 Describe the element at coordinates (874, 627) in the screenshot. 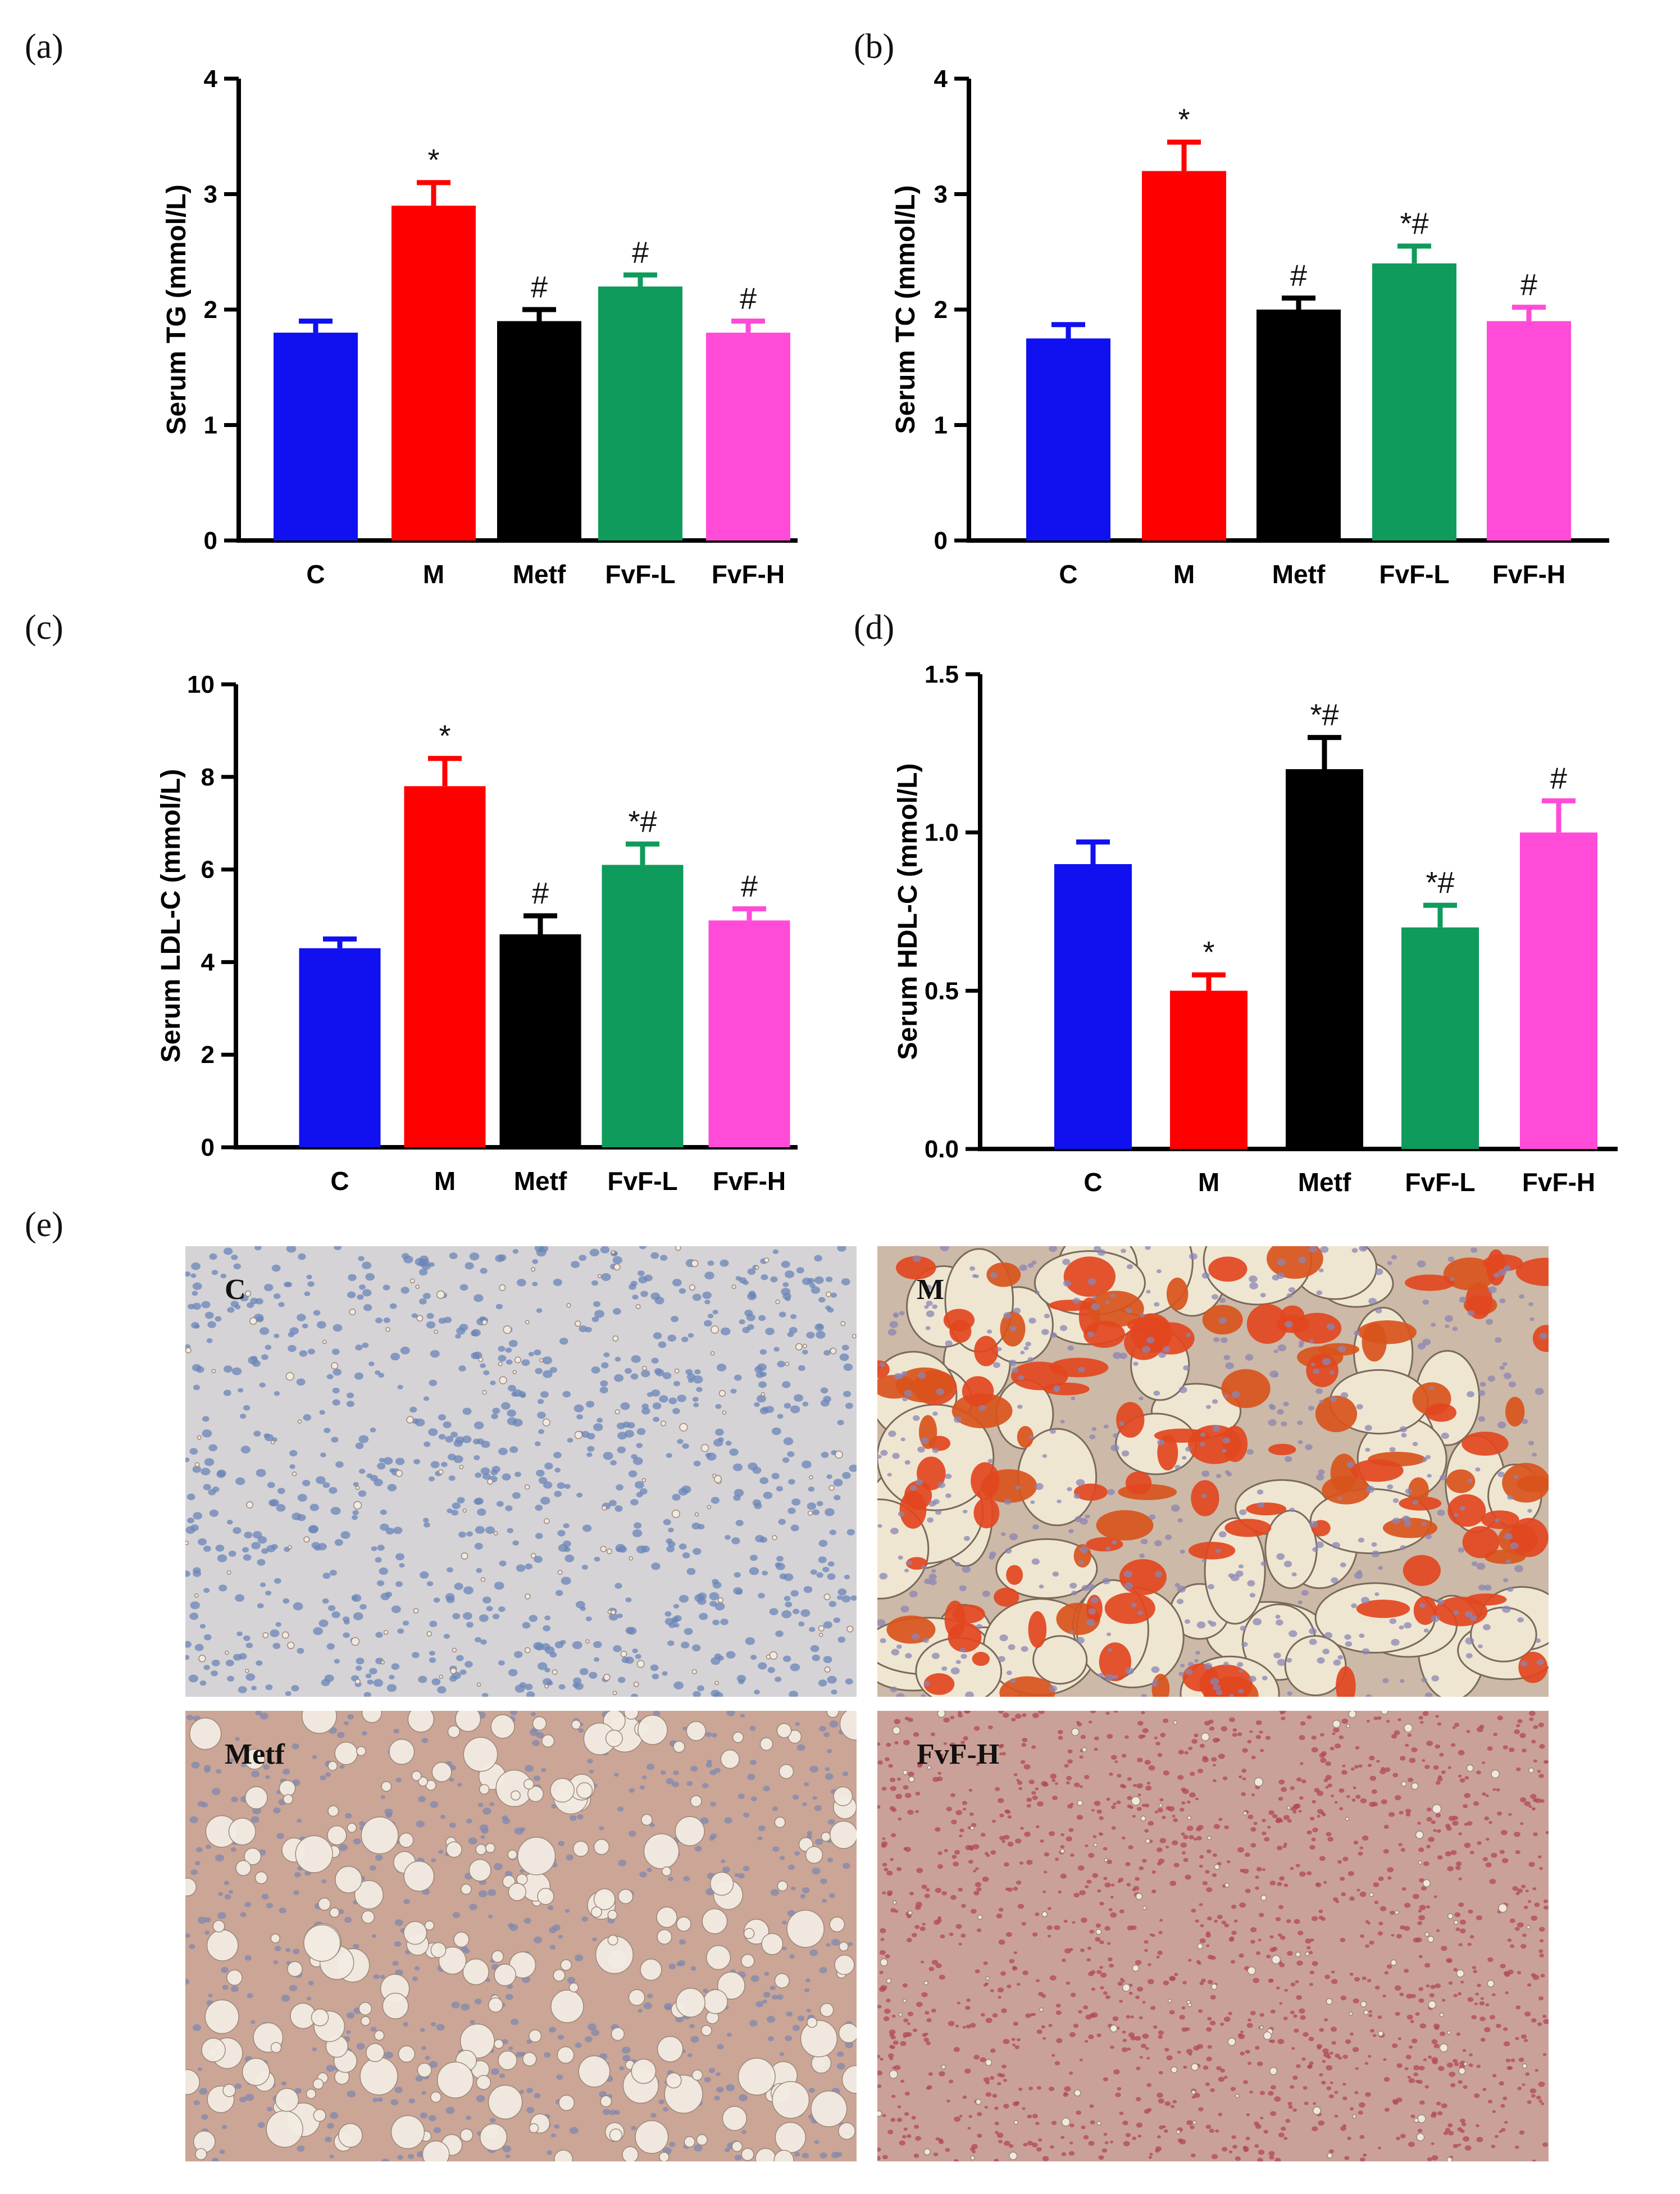

I see `panel-label-d: (d)` at that location.